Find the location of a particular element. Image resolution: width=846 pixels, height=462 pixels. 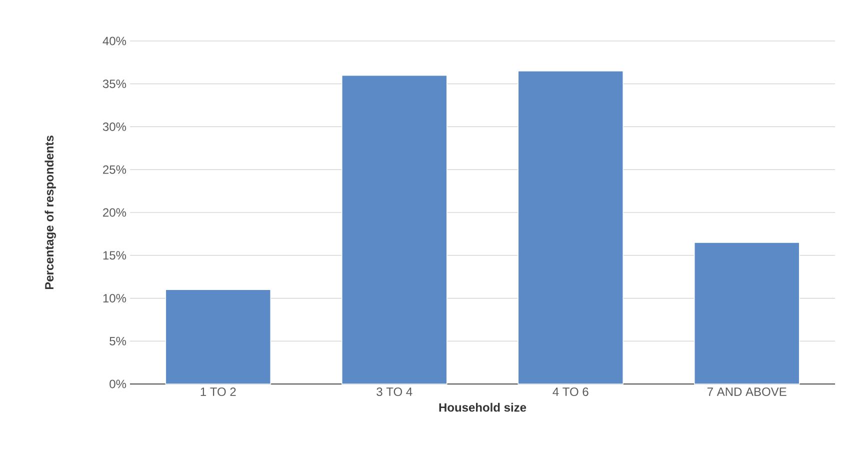

y-tick-label: 35% is located at coordinates (114, 84).